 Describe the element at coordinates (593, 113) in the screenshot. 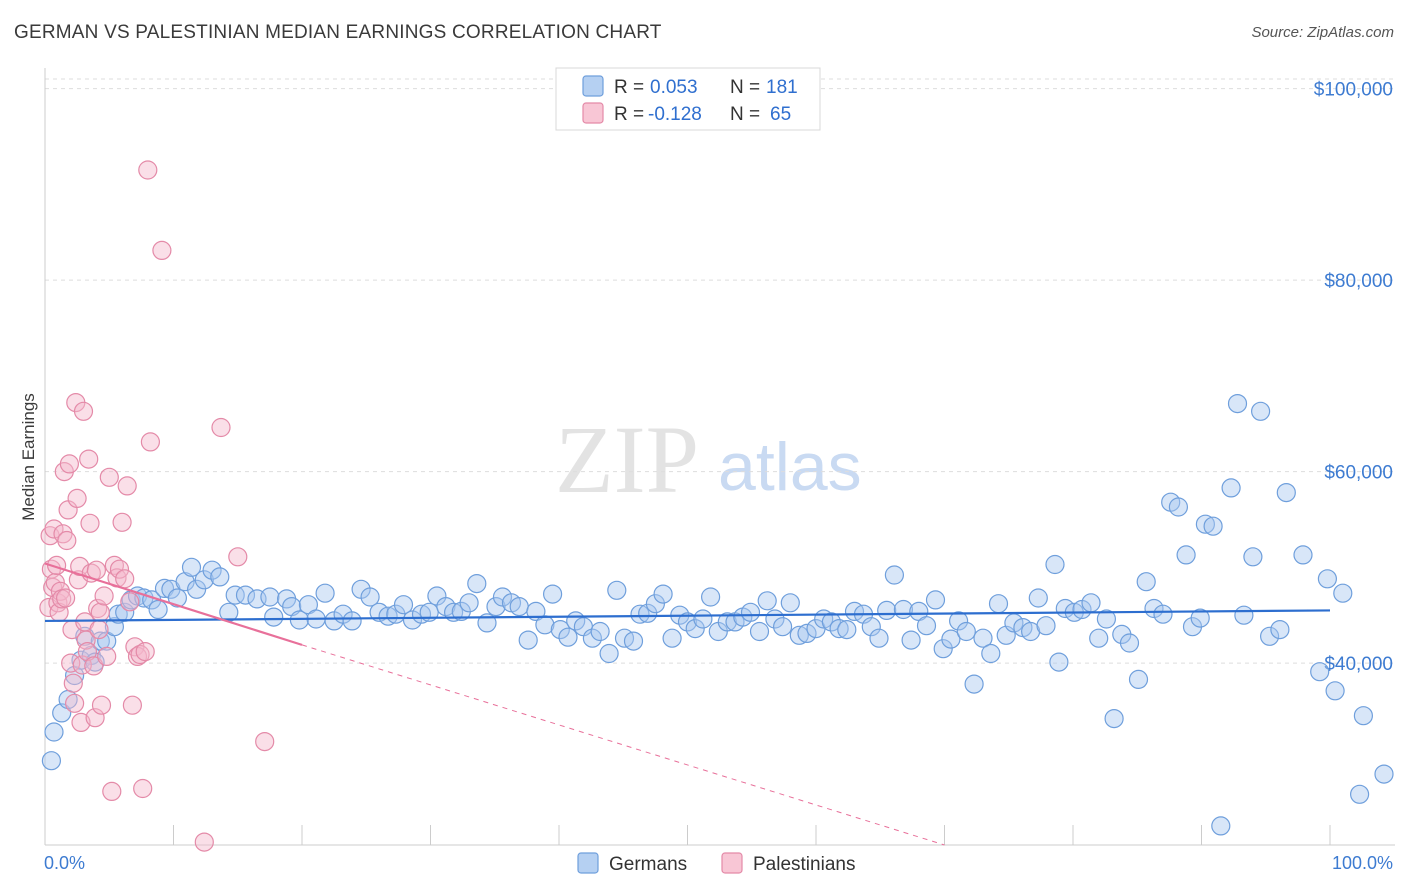

I see `legend-swatch-palestinians` at that location.